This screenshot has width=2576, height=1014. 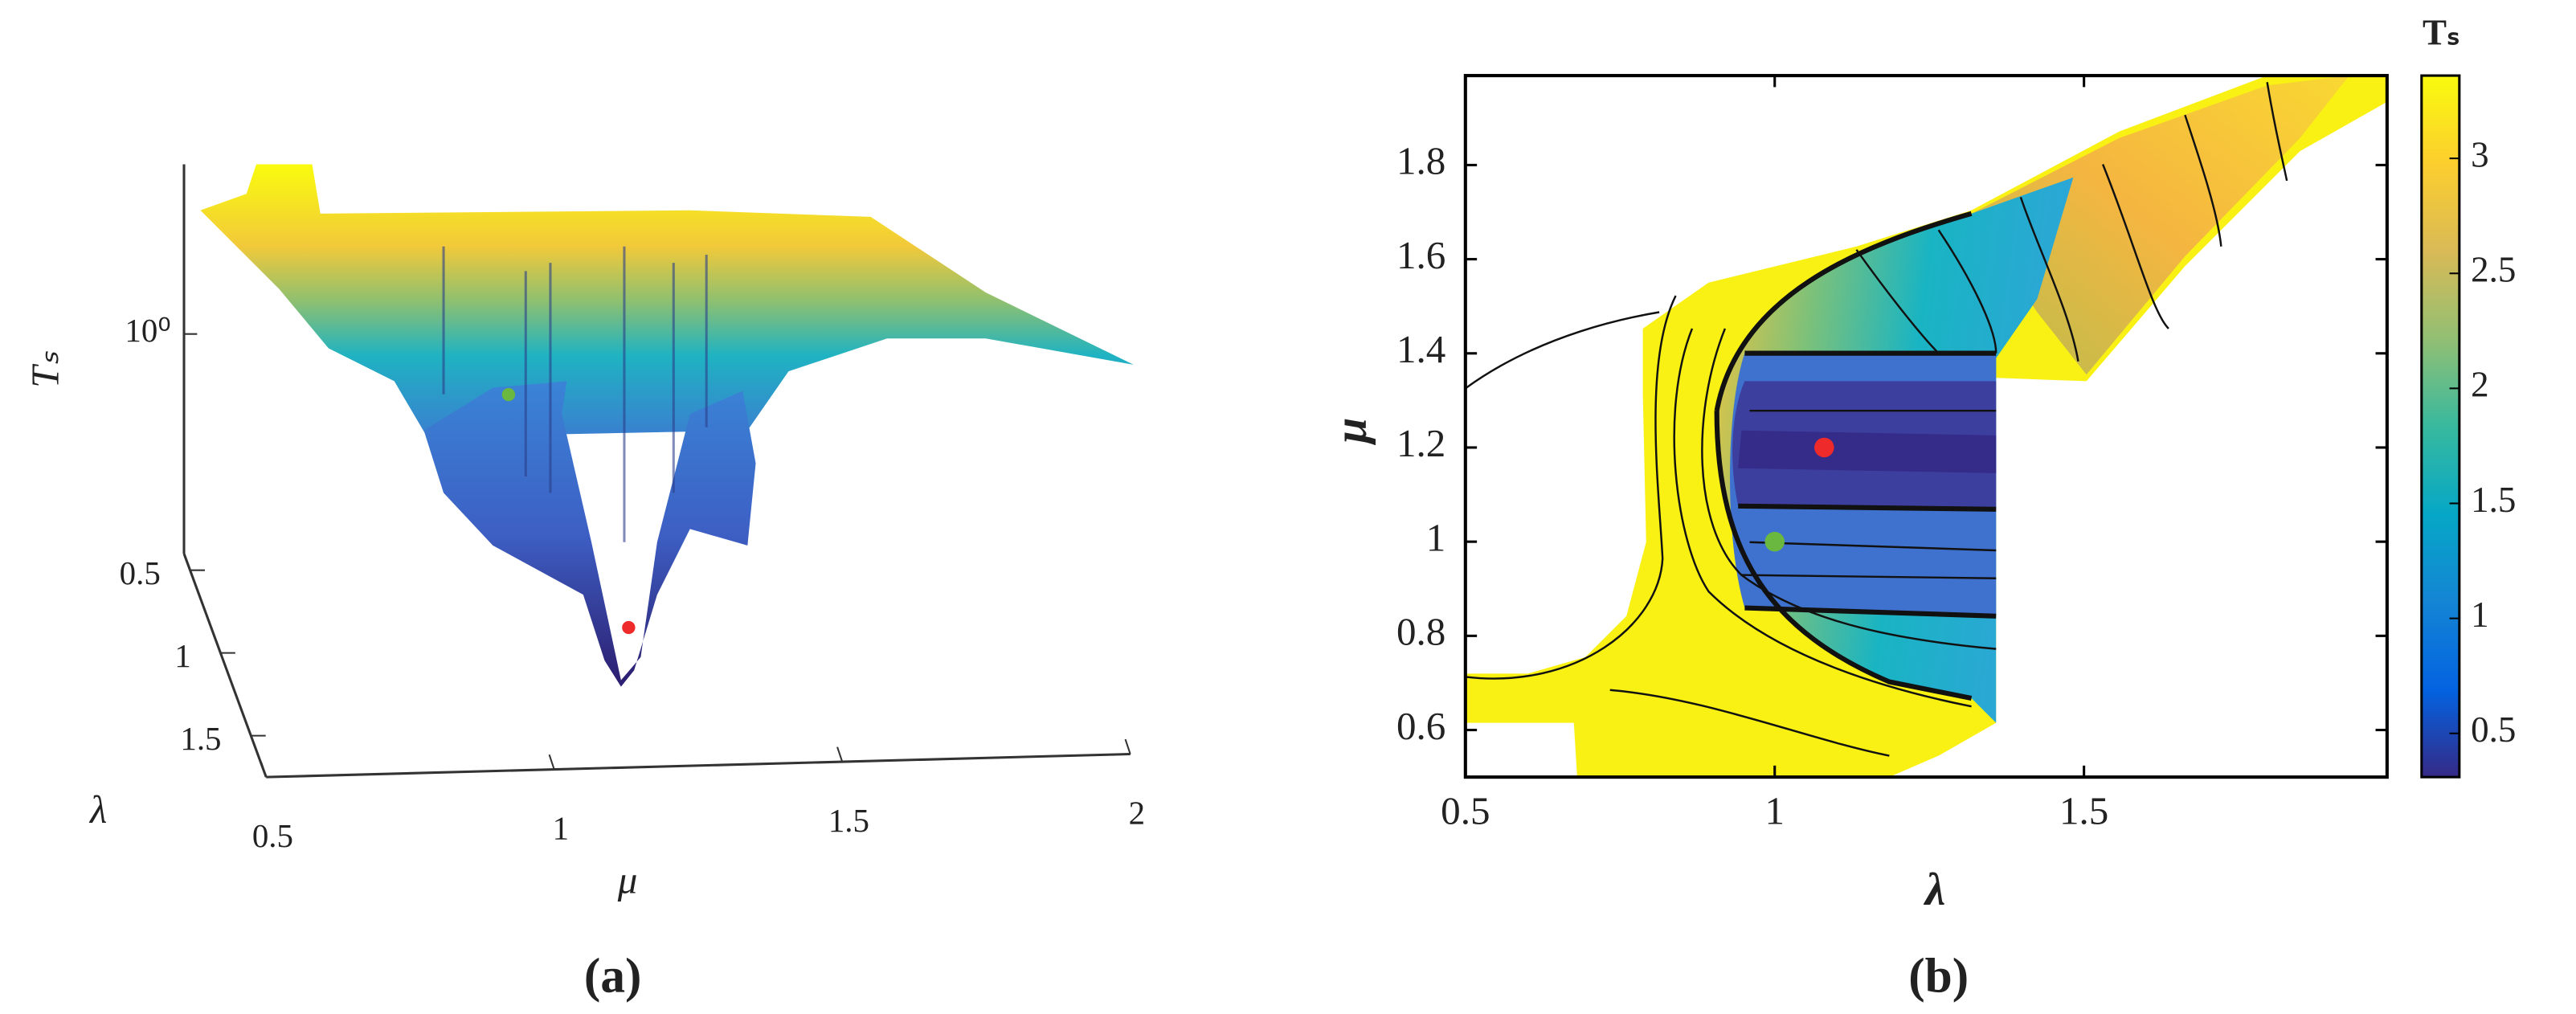 What do you see at coordinates (98, 809) in the screenshot?
I see `y-axis-label: λ` at bounding box center [98, 809].